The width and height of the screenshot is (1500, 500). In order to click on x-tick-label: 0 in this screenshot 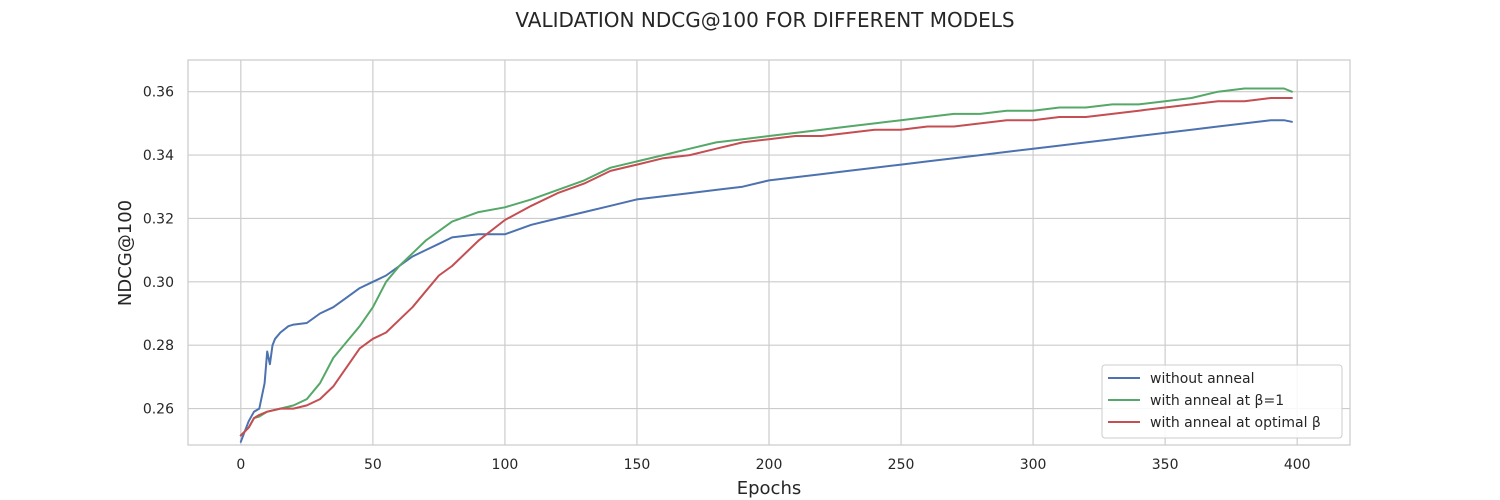, I will do `click(240, 465)`.